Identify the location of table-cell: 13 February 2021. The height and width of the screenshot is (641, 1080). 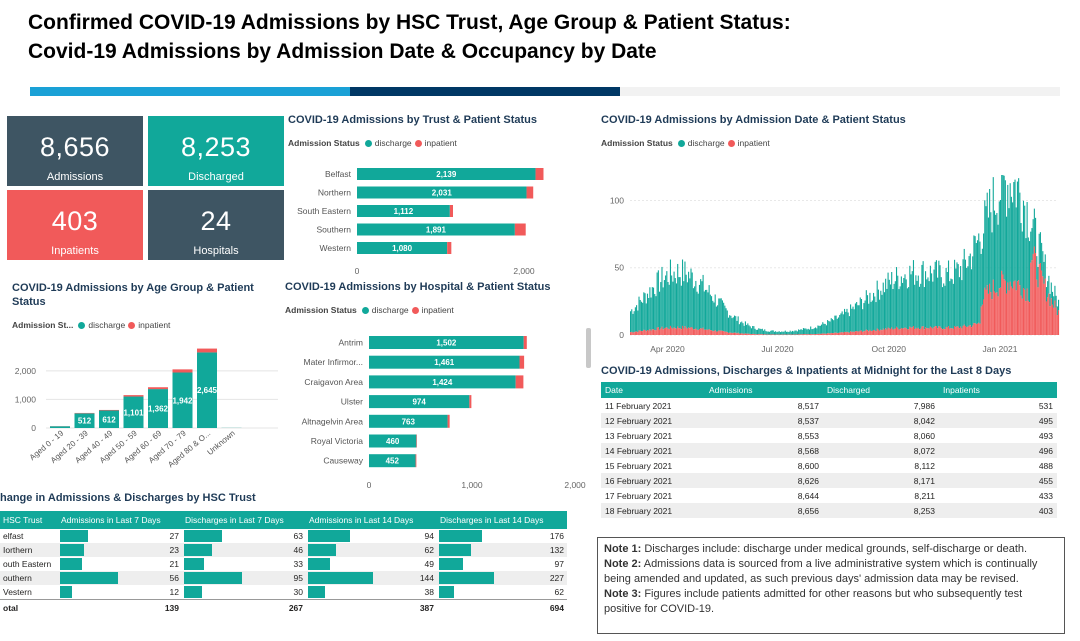
(639, 435).